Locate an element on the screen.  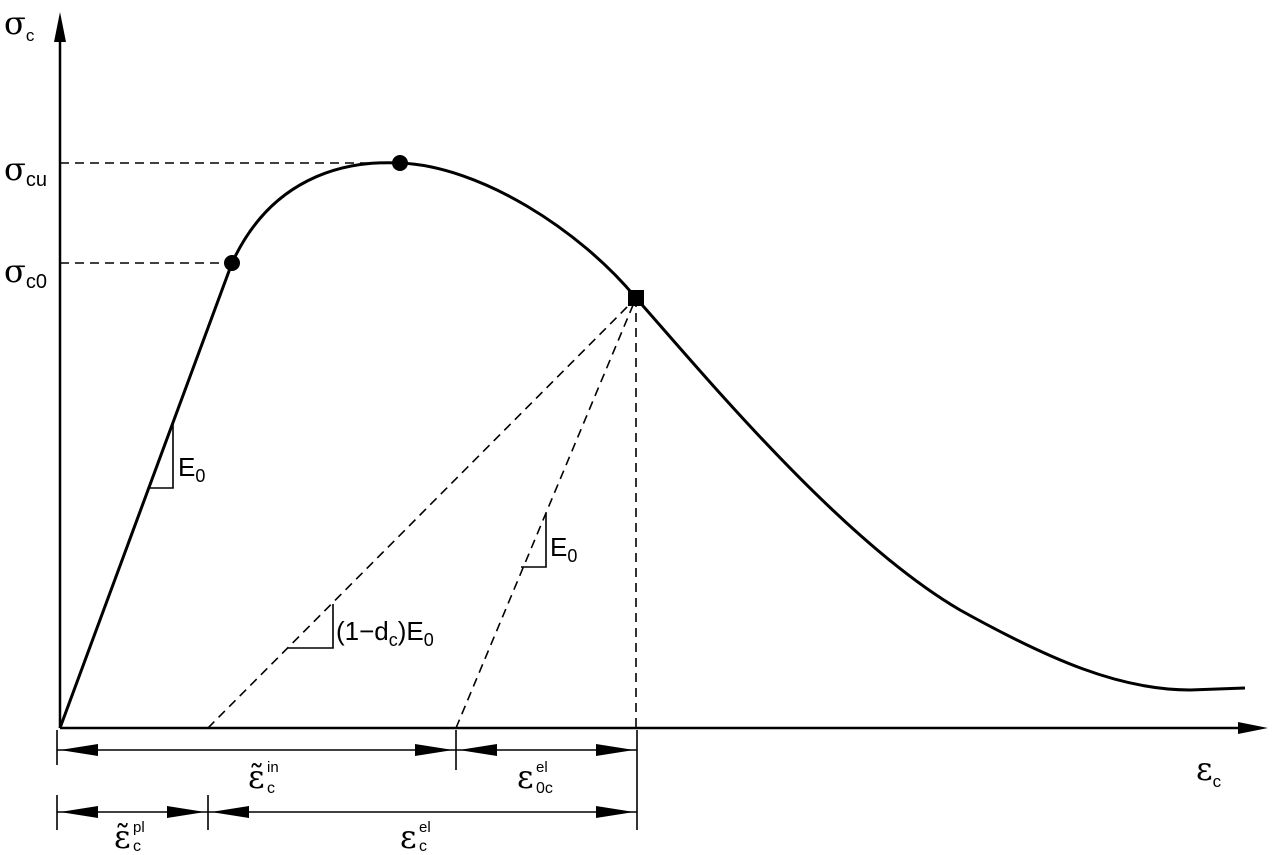
elastic-arrow-right is located at coordinates (615, 812).